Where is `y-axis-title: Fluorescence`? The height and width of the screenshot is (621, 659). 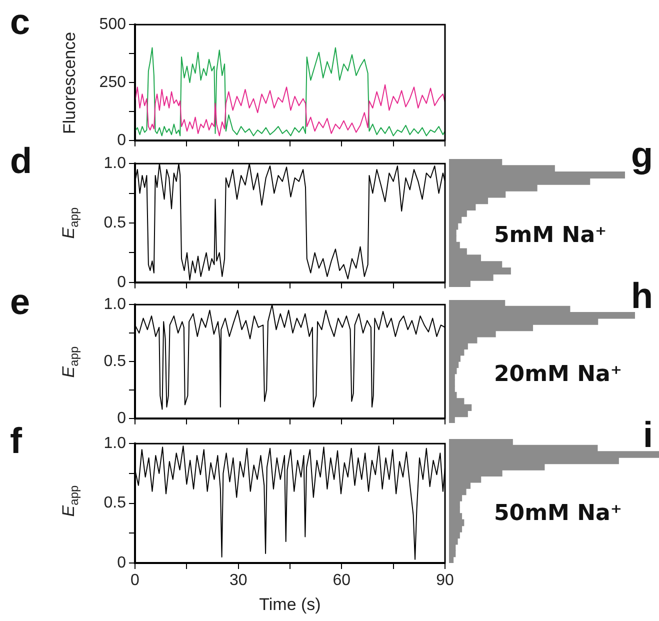
y-axis-title: Fluorescence is located at coordinates (70, 82).